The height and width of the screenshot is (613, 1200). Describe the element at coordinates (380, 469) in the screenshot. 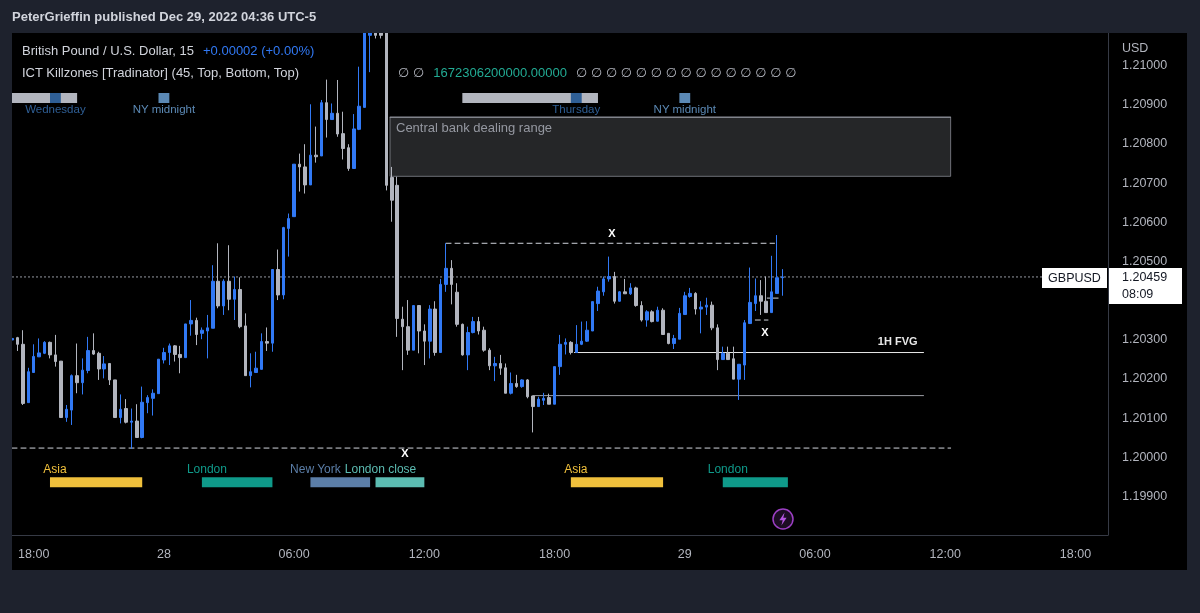

I see `series-label: London close` at that location.